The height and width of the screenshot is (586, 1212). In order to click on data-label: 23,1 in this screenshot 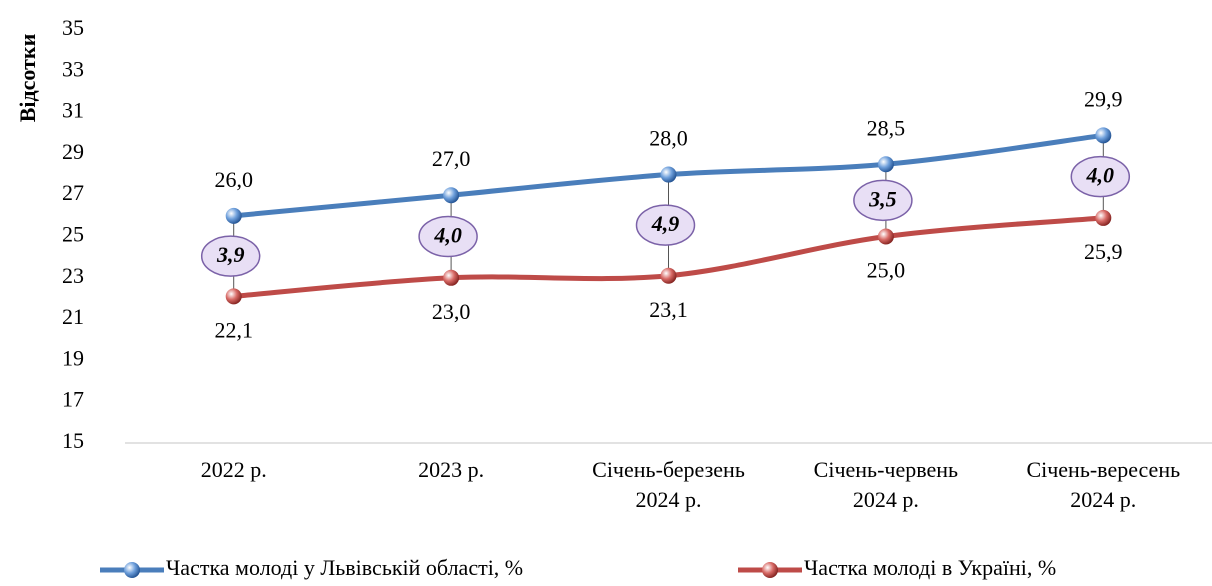, I will do `click(668, 309)`.